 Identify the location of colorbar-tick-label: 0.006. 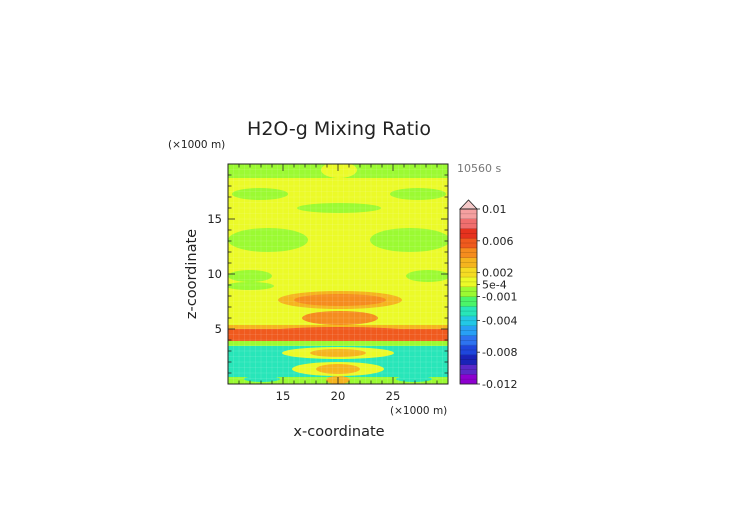
(498, 241).